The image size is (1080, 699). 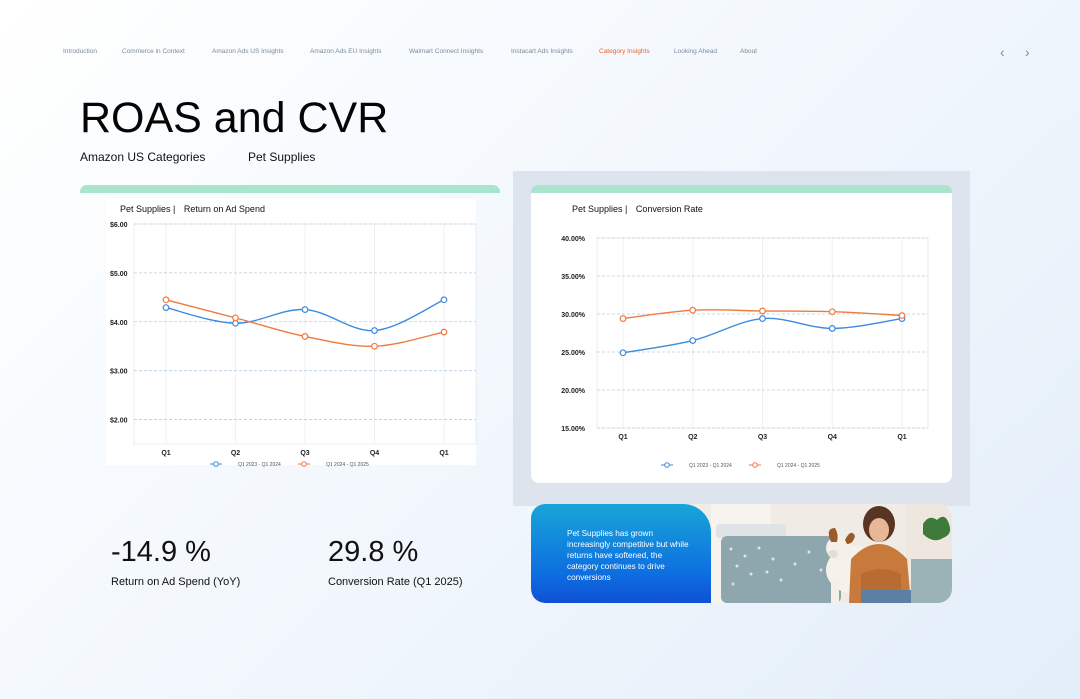 What do you see at coordinates (290, 189) in the screenshot?
I see `roas-card-accent-bar` at bounding box center [290, 189].